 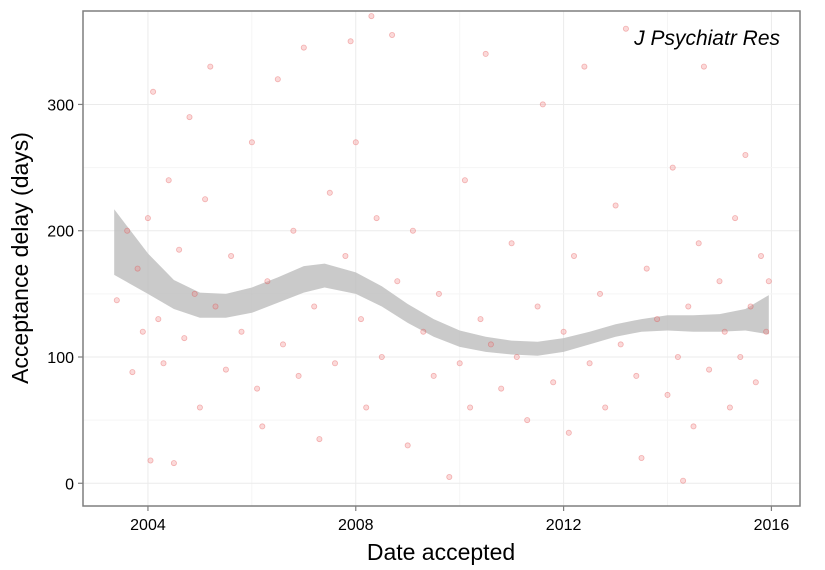 What do you see at coordinates (772, 525) in the screenshot?
I see `x-tick-label: 2016` at bounding box center [772, 525].